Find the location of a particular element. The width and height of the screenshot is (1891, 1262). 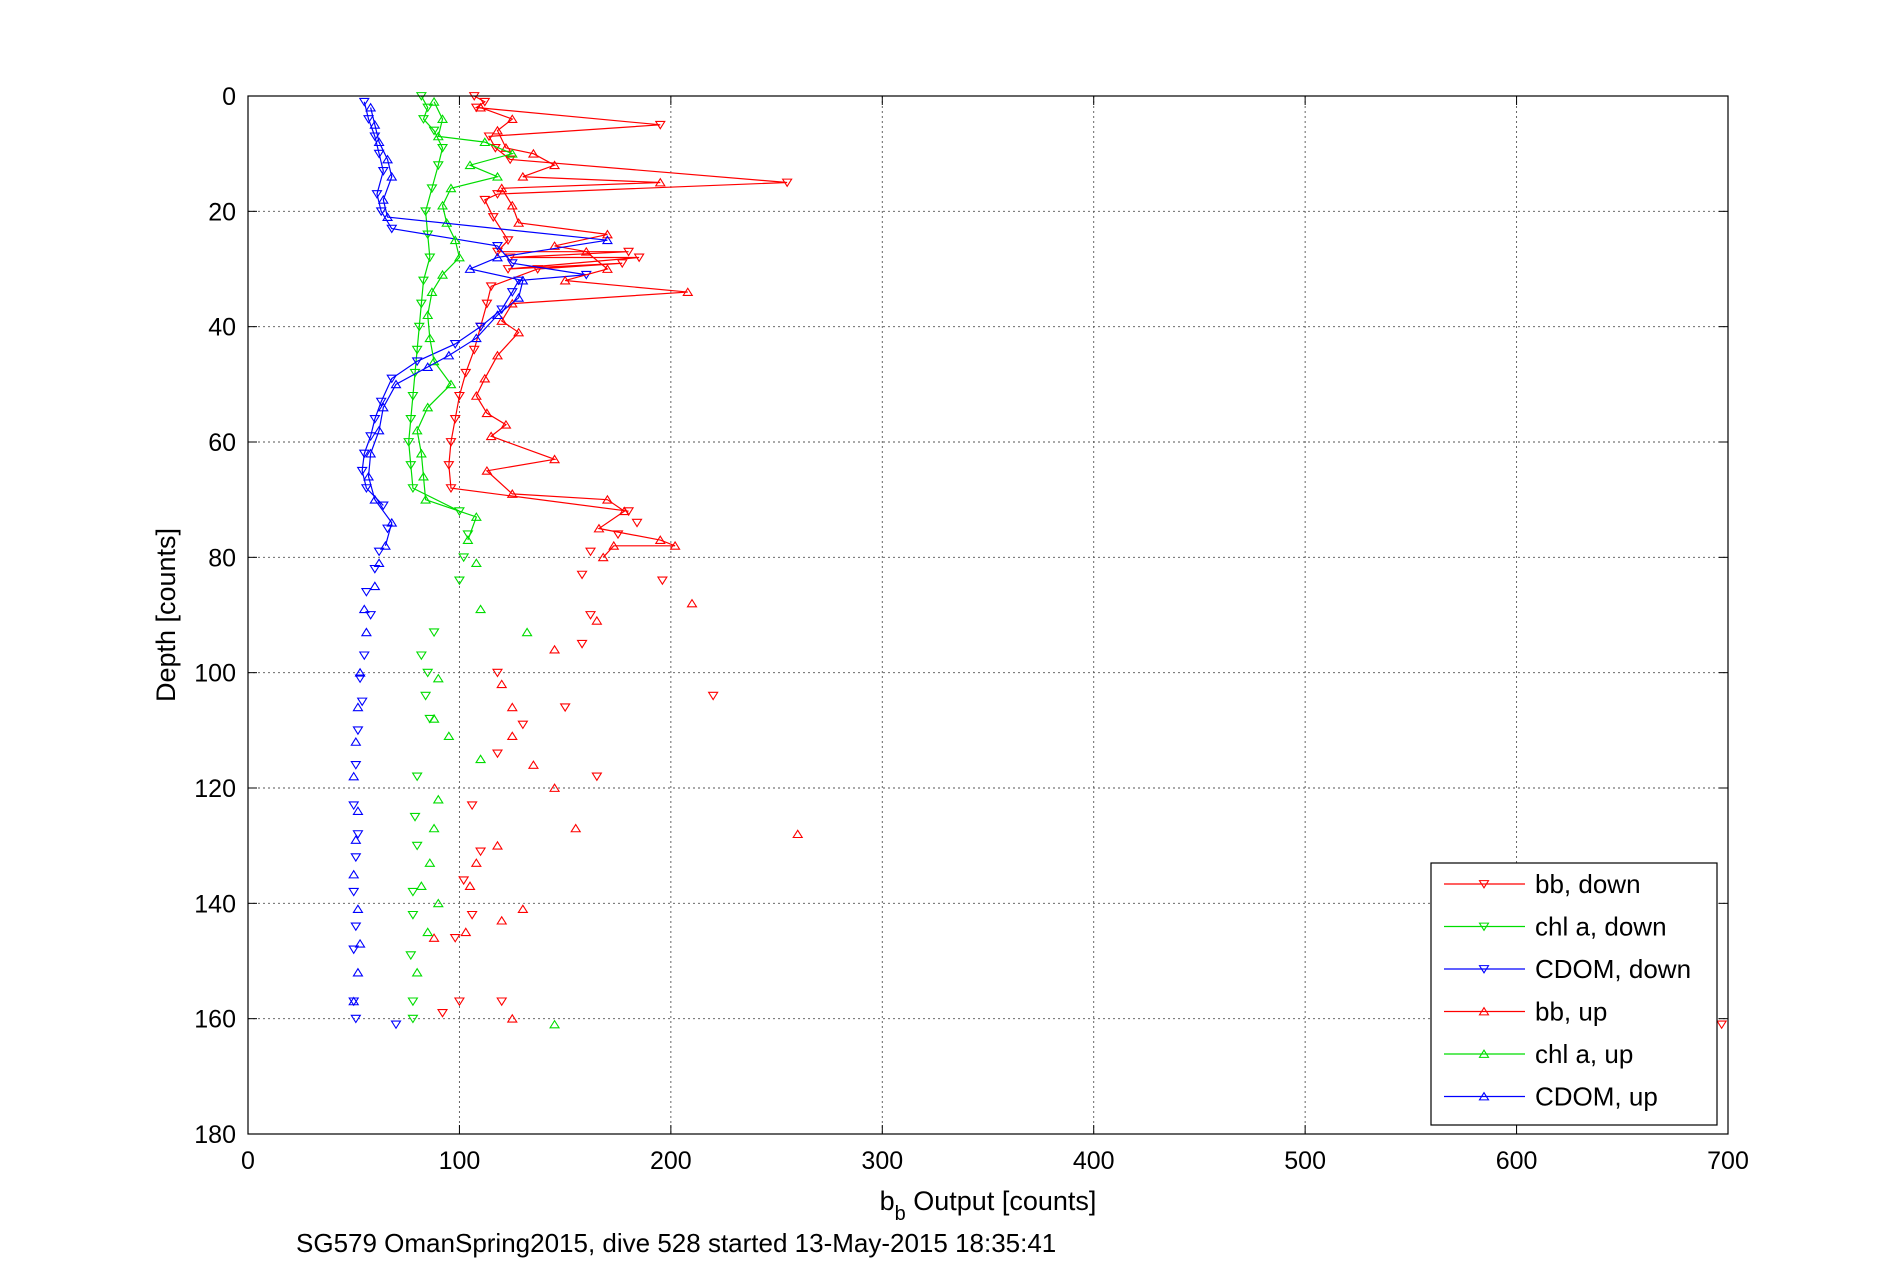

x-axis-label-base: b is located at coordinates (887, 1201).